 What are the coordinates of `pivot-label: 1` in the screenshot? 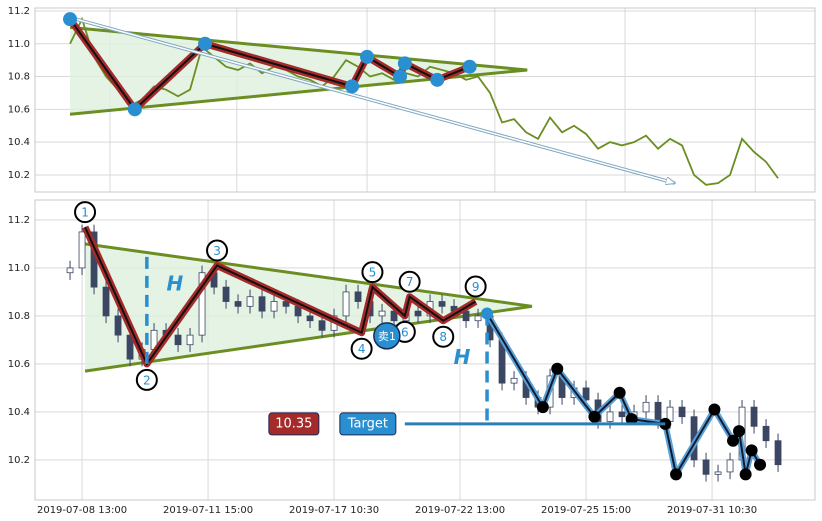 It's located at (85, 213).